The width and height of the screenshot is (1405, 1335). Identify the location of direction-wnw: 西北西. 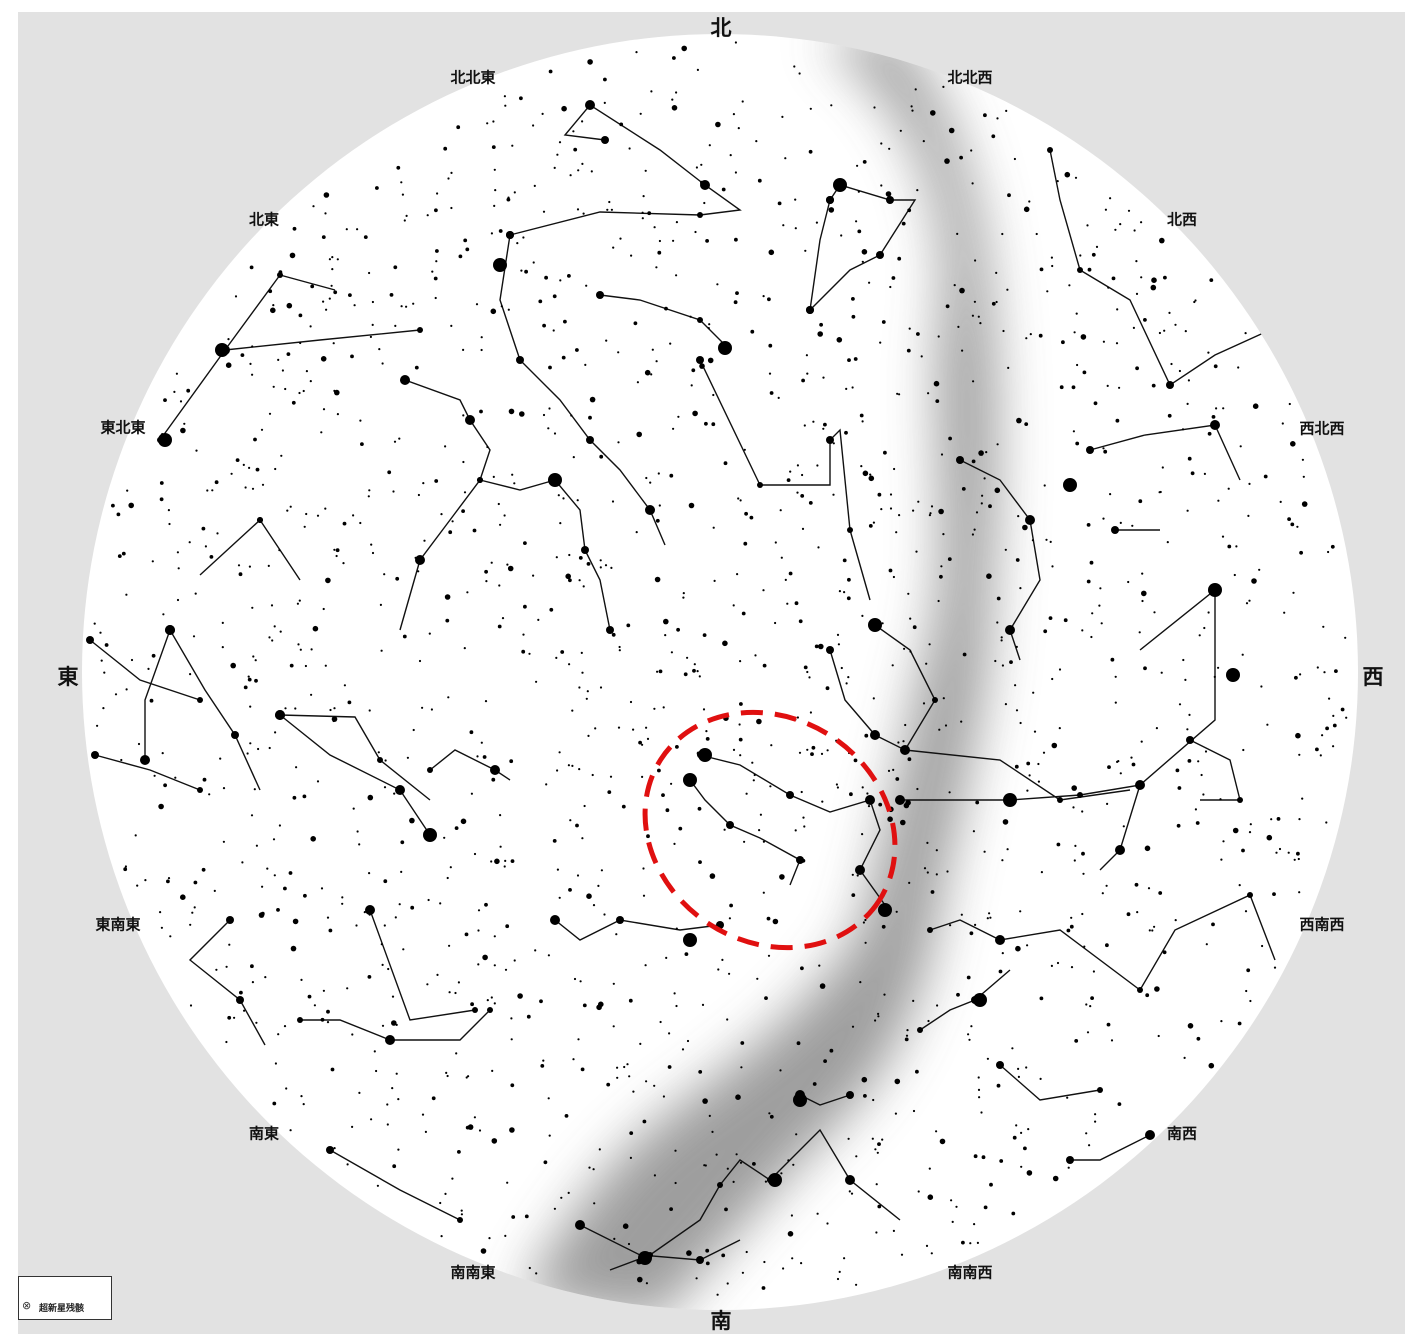
(1322, 428).